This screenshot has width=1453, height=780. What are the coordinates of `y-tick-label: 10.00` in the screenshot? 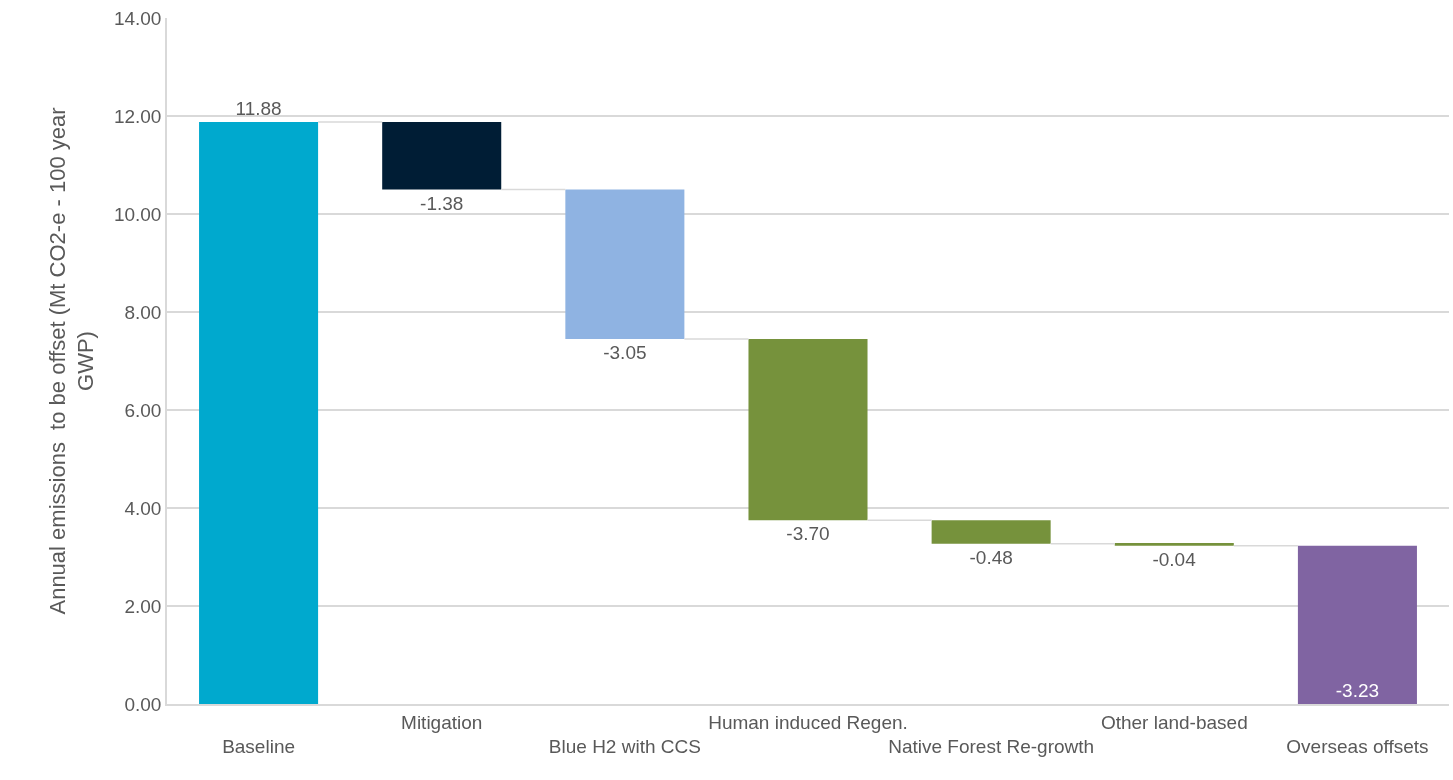 It's located at (137, 214).